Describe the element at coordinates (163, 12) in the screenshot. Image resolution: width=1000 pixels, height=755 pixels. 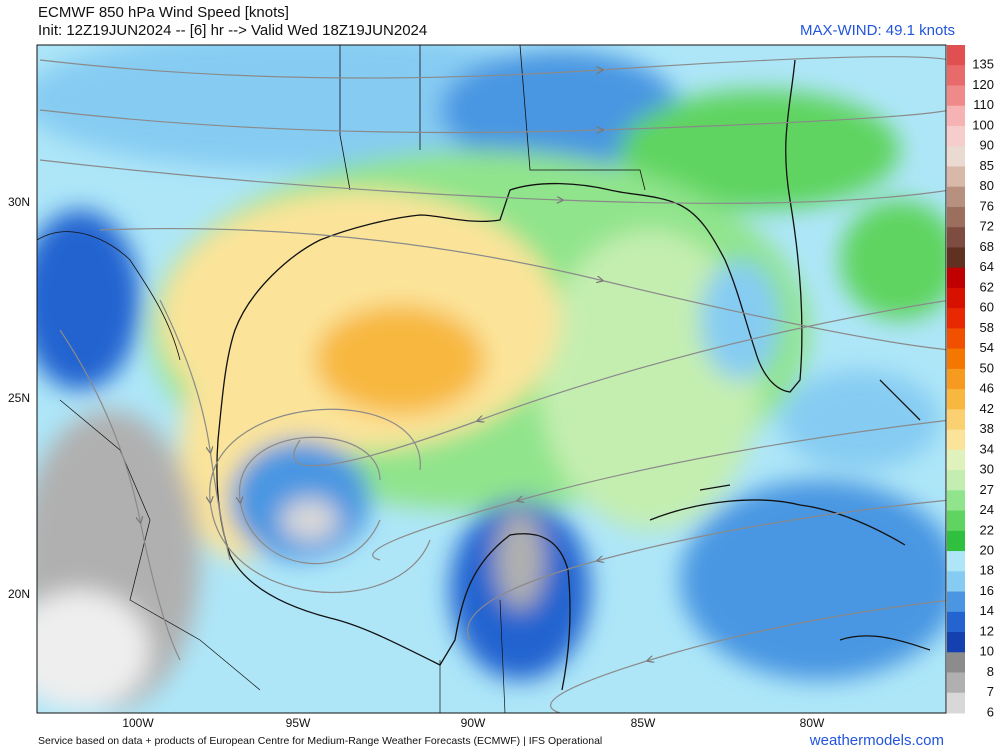
I see `title: ECMWF 850 hPa Wind Speed [knots]` at that location.